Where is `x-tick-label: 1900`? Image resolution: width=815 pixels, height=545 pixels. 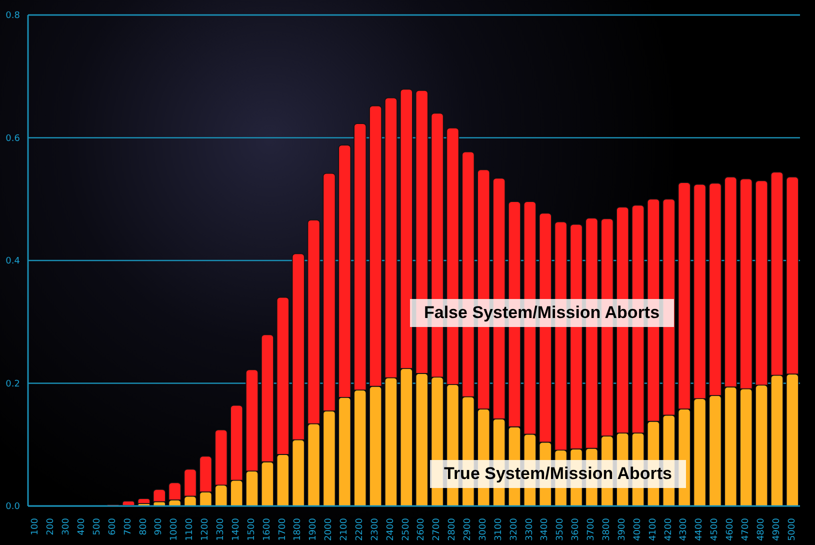
x-tick-label: 1900 is located at coordinates (313, 529).